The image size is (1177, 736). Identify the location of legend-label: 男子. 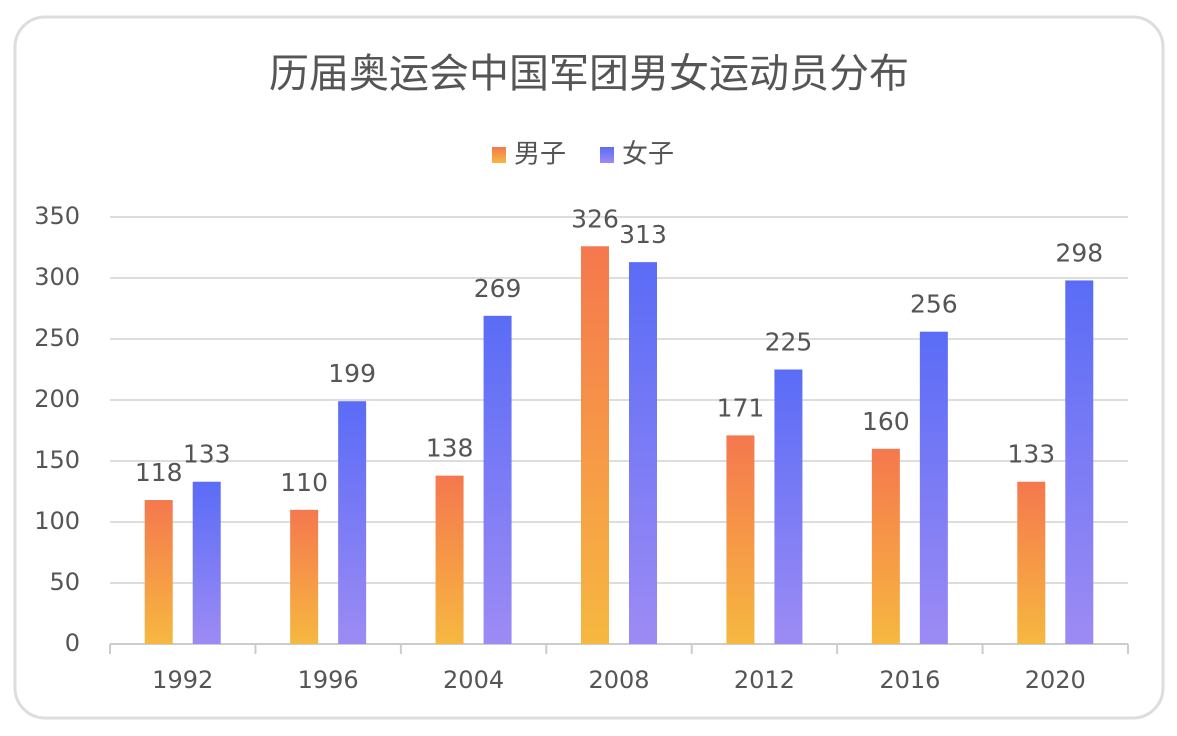
(540, 155).